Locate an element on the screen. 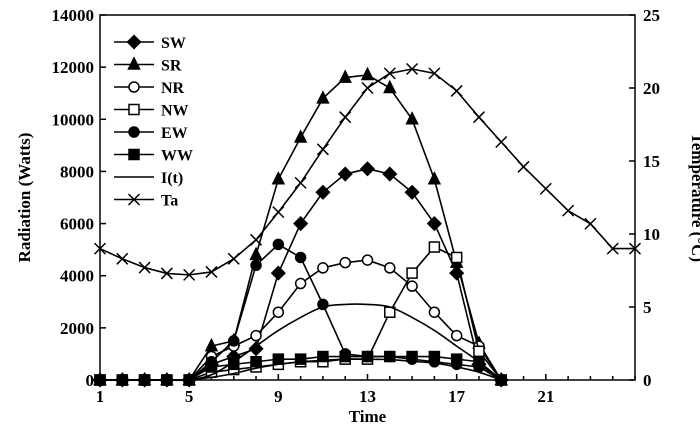 The height and width of the screenshot is (442, 700). series-line is located at coordinates (345, 369).